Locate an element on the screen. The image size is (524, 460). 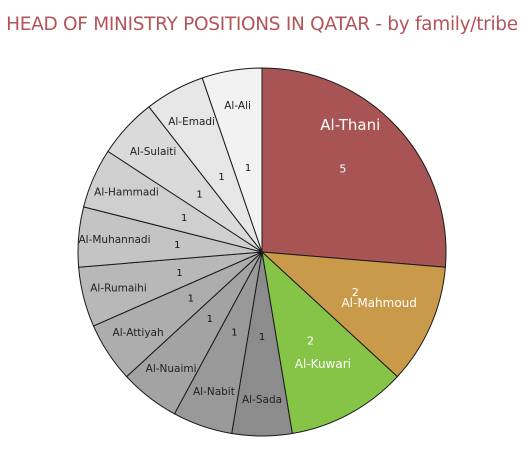
pie-slice-al-kuwari is located at coordinates (330, 342).